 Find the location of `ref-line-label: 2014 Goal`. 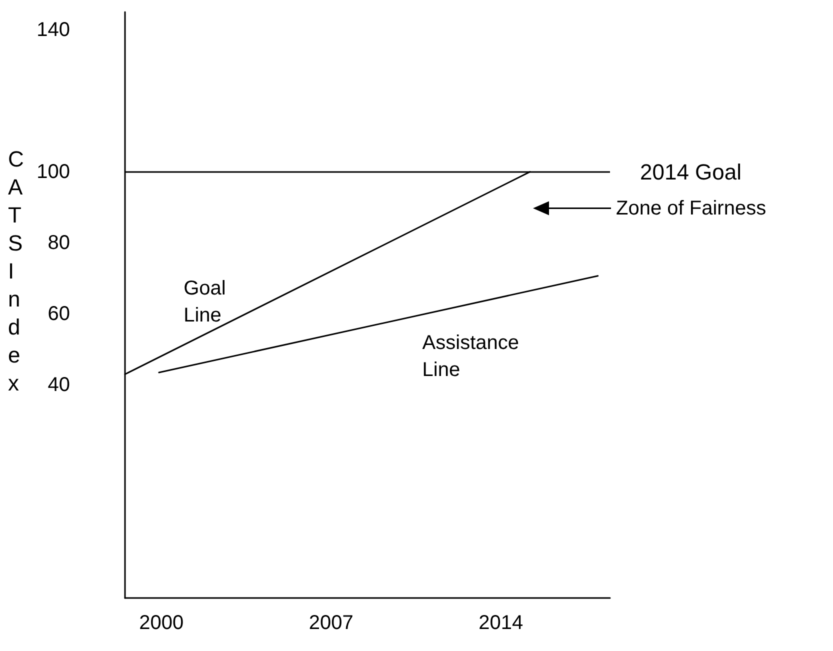

ref-line-label: 2014 Goal is located at coordinates (691, 171).